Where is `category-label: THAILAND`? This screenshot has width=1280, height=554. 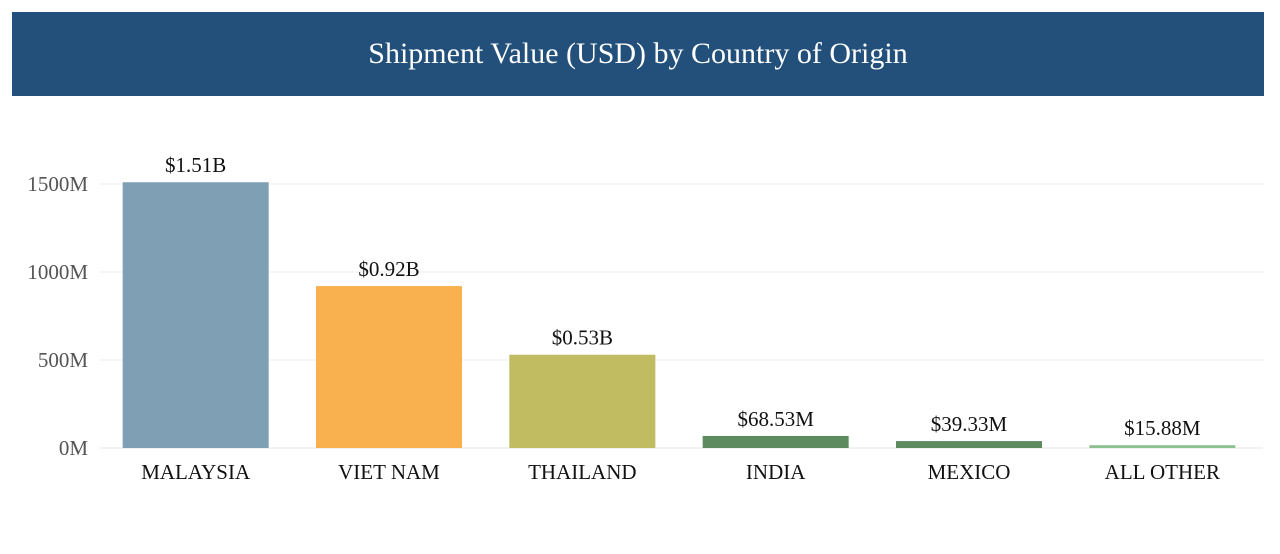
category-label: THAILAND is located at coordinates (582, 472).